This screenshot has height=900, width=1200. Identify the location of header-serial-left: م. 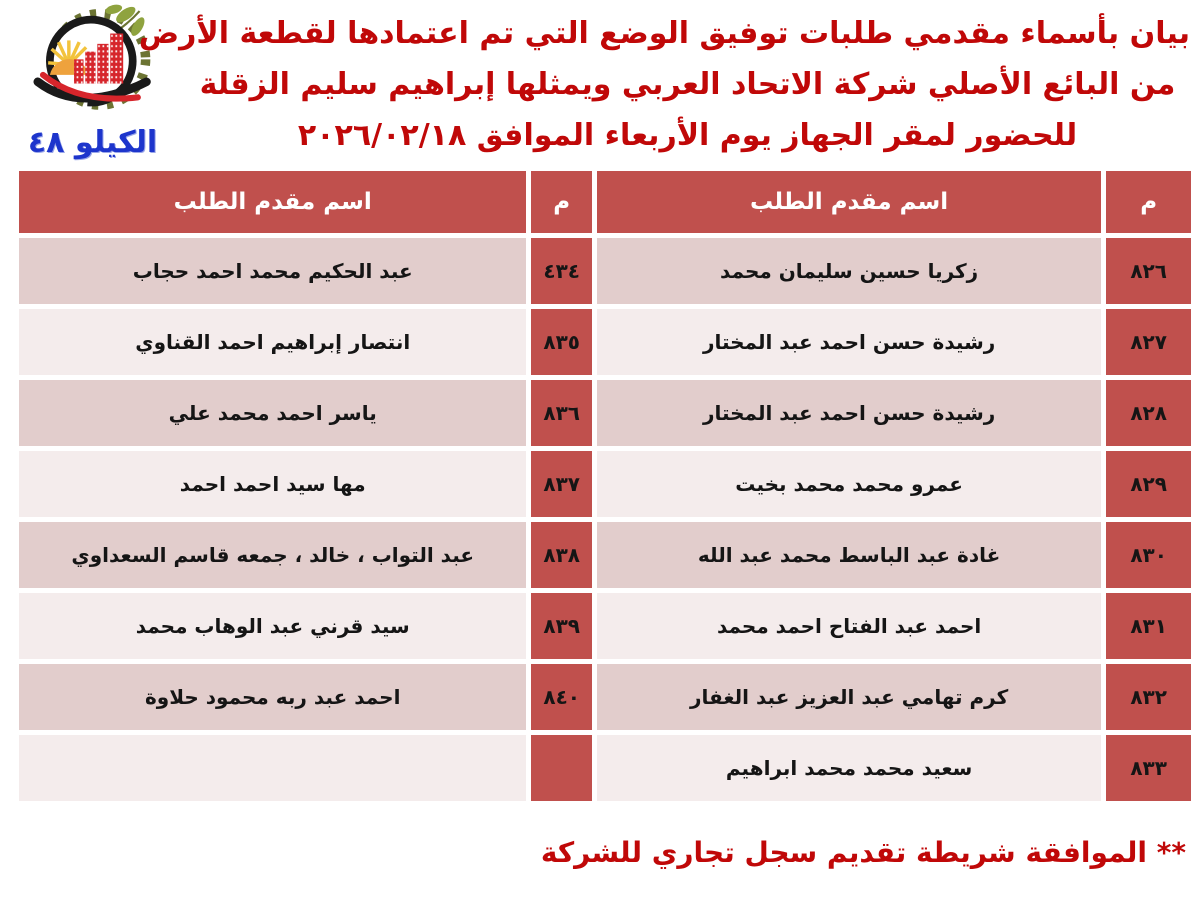
(561, 202).